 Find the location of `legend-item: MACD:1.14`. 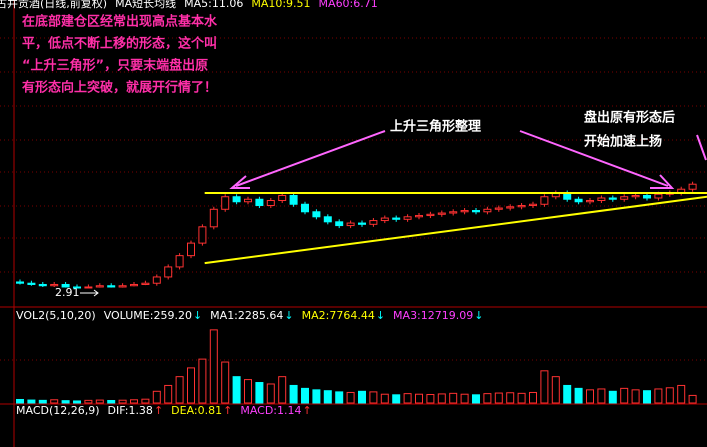

legend-item: MACD:1.14 is located at coordinates (270, 410).